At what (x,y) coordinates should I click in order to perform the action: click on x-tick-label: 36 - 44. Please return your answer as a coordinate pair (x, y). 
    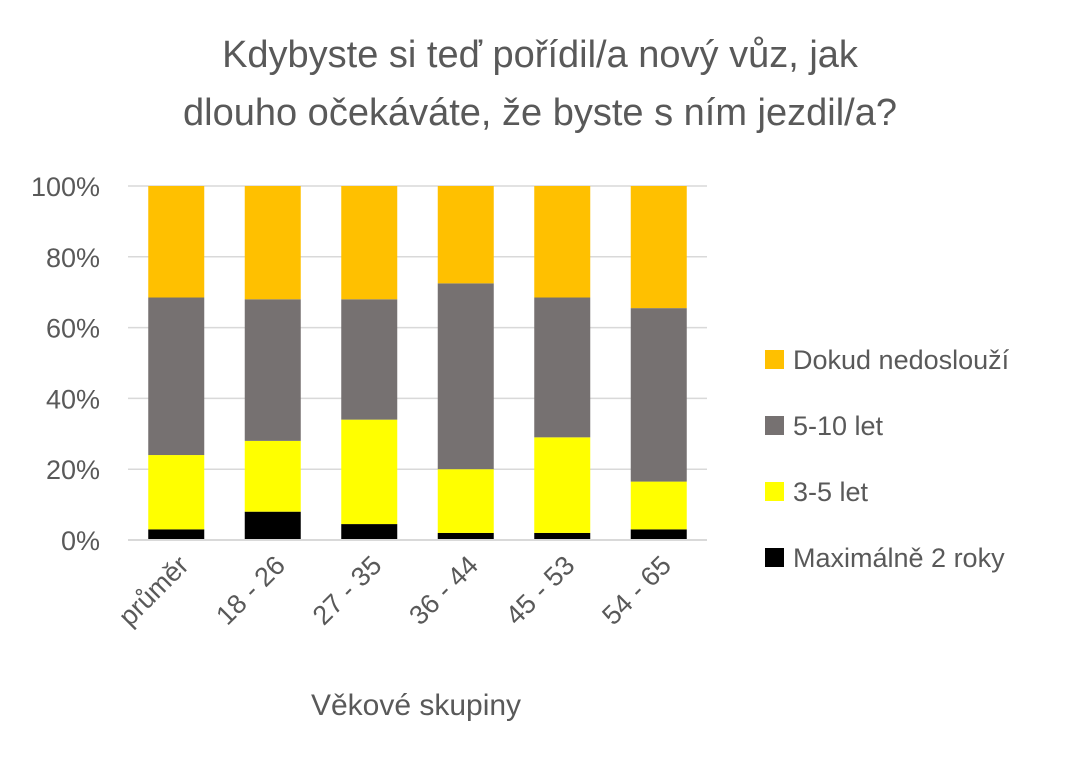
    Looking at the image, I should click on (443, 590).